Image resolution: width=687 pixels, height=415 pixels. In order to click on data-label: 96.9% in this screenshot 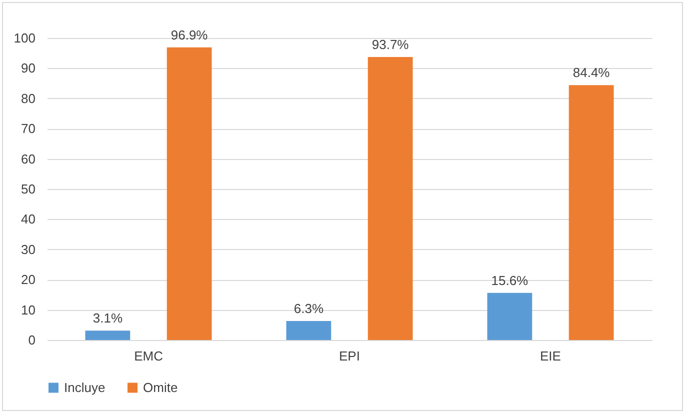, I will do `click(189, 34)`.